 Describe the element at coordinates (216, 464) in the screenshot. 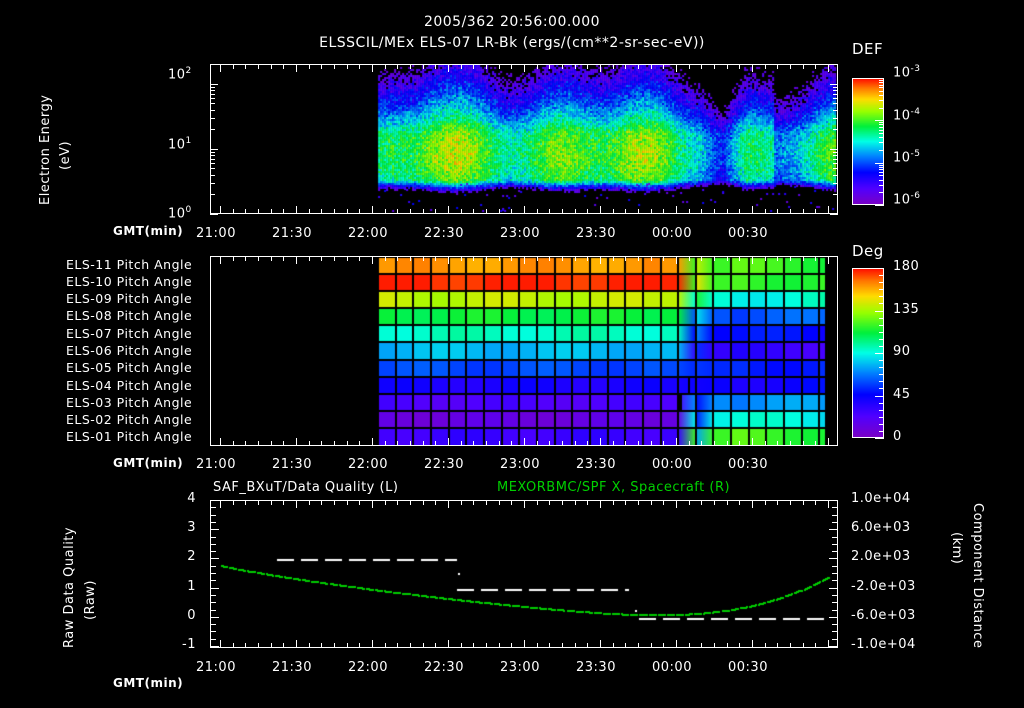

I see `axis-tick-label: 21:00` at that location.